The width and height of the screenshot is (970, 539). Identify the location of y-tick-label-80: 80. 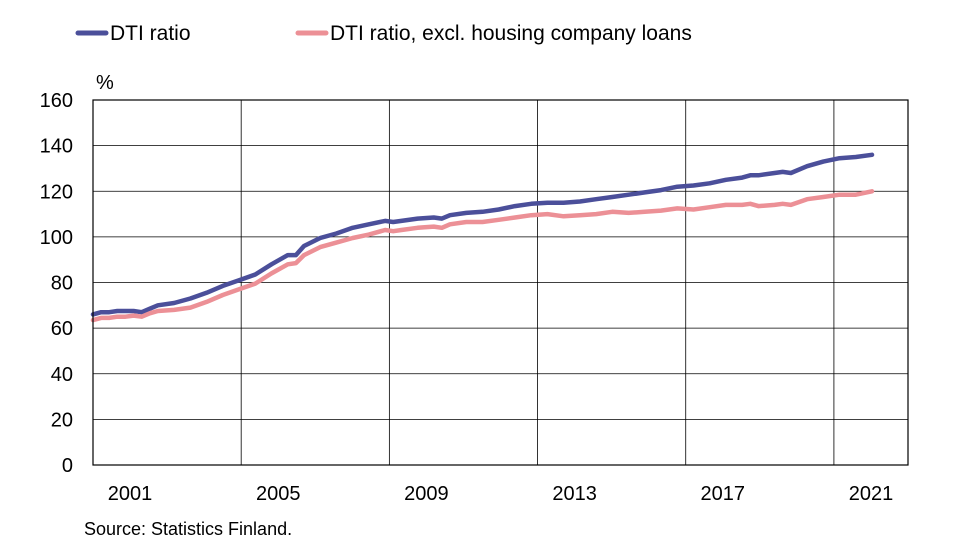
(62, 284).